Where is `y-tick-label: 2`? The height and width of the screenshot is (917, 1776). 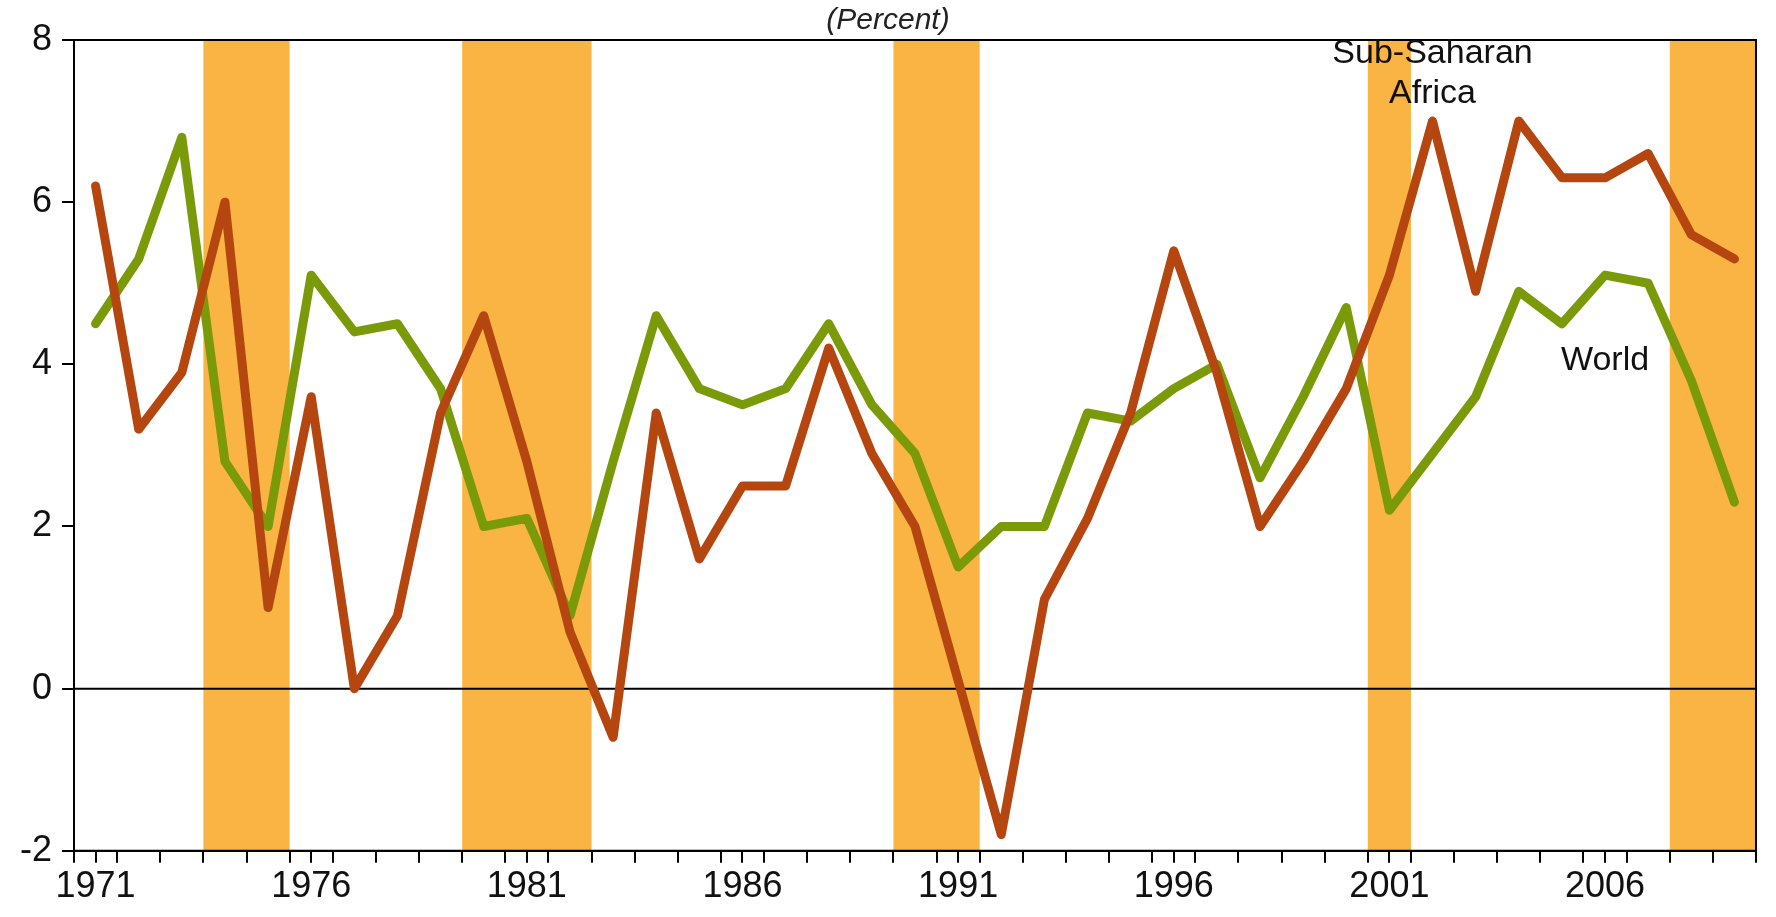 y-tick-label: 2 is located at coordinates (42, 524).